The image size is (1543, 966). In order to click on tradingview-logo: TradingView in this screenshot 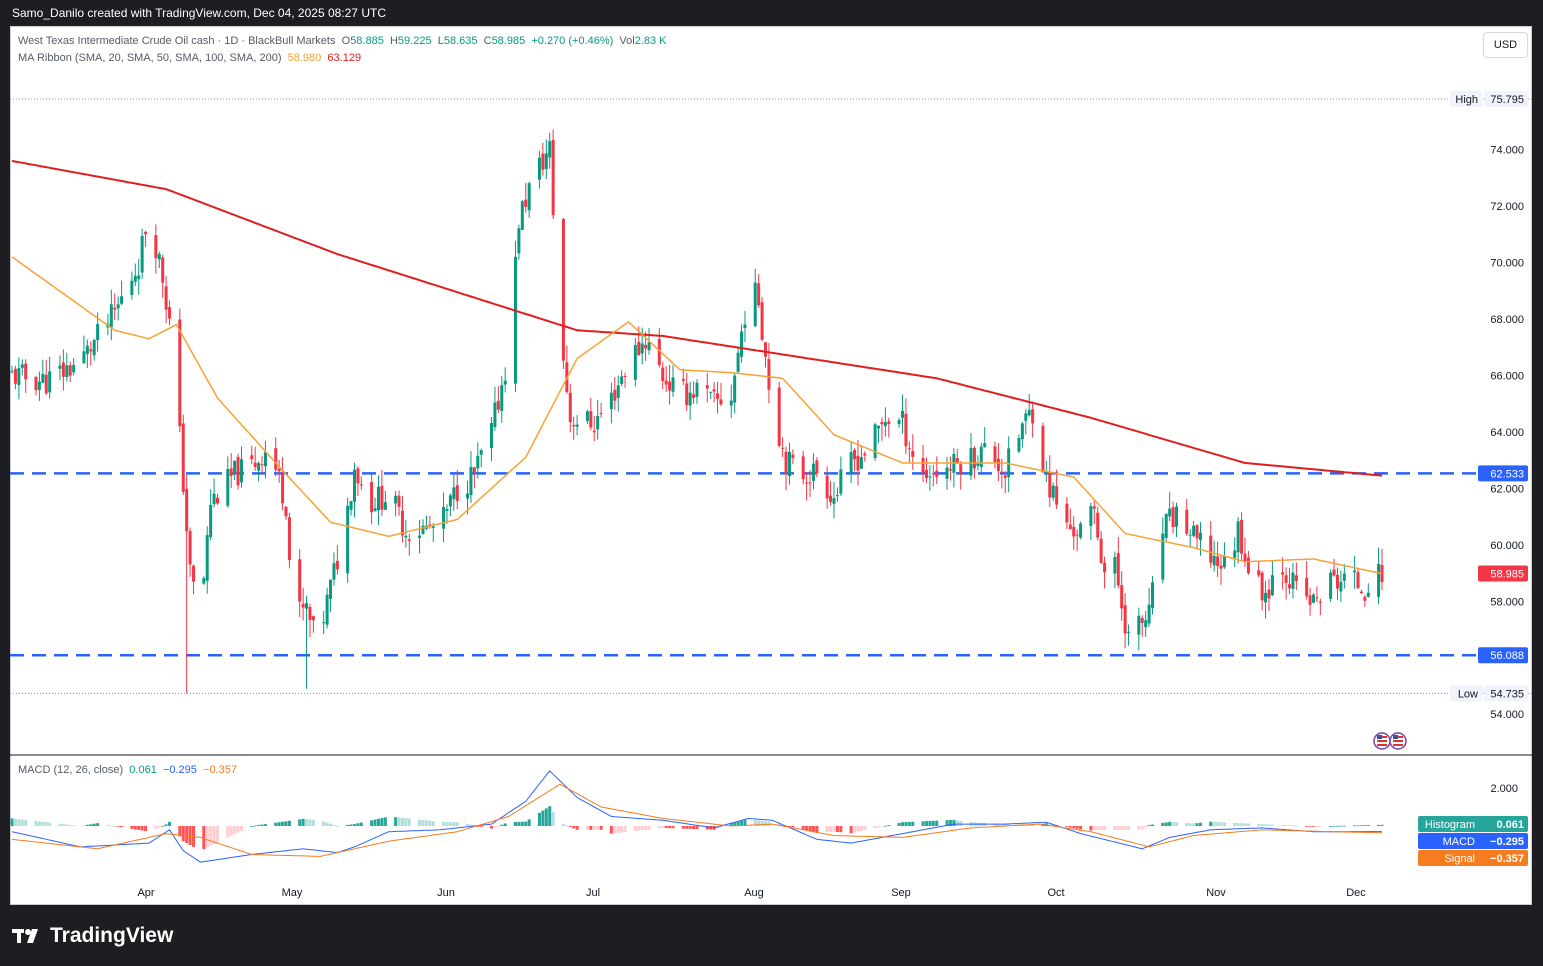, I will do `click(92, 936)`.